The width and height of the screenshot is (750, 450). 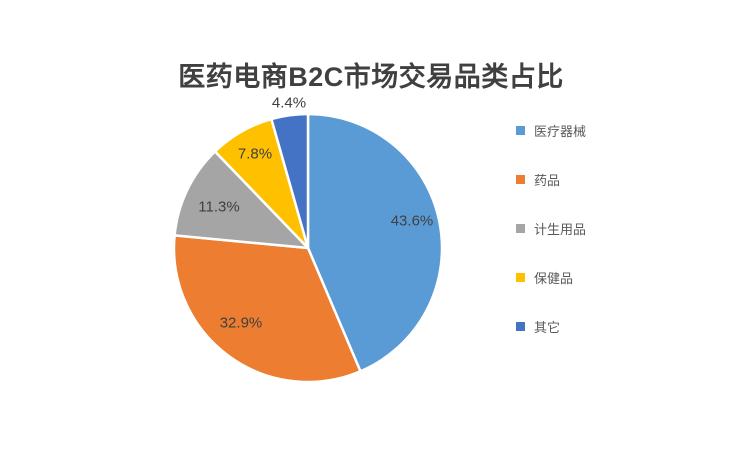 What do you see at coordinates (520, 326) in the screenshot?
I see `legend-swatch-others` at bounding box center [520, 326].